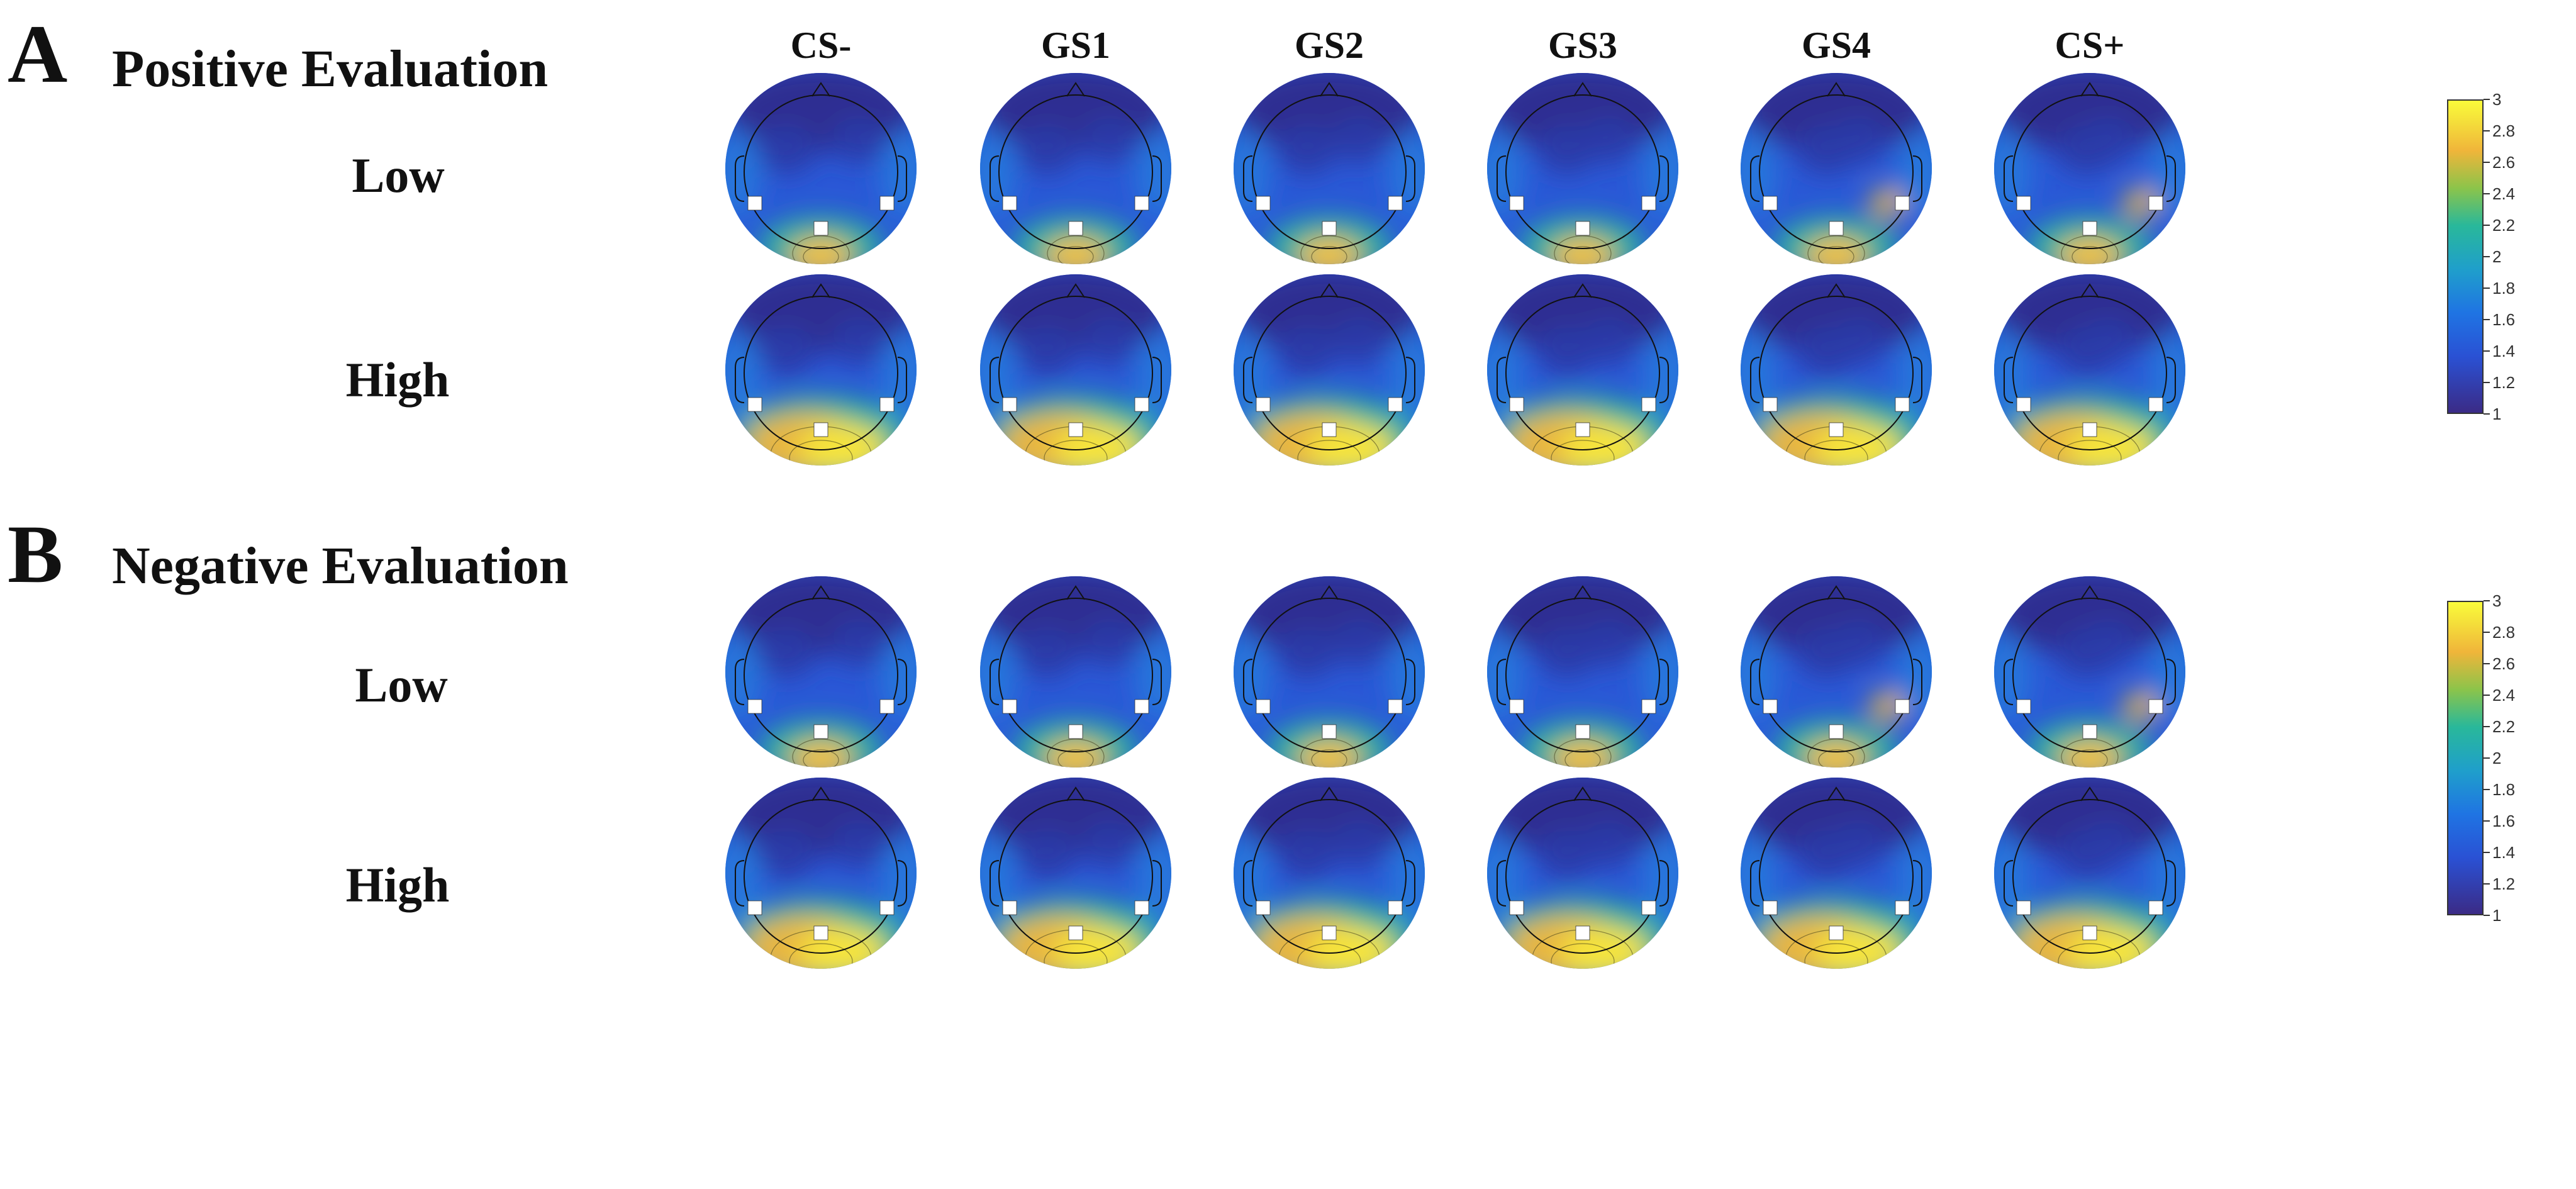 The image size is (2576, 1189). What do you see at coordinates (38, 54) in the screenshot?
I see `panel-letter-a: A` at bounding box center [38, 54].